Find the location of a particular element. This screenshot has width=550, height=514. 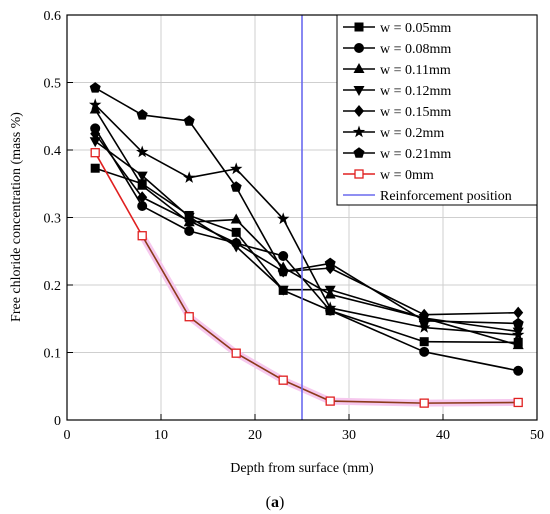

legend-label: w = 0.05mm is located at coordinates (415, 28).